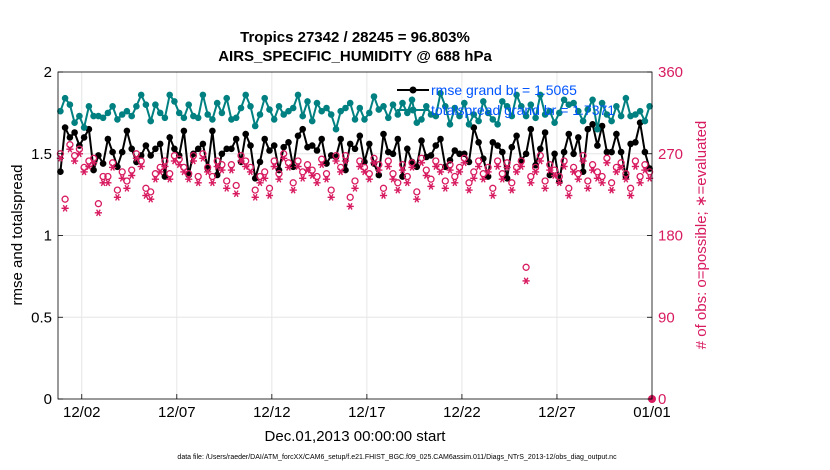  Describe the element at coordinates (462, 412) in the screenshot. I see `x-tick-label: 12/22` at that location.